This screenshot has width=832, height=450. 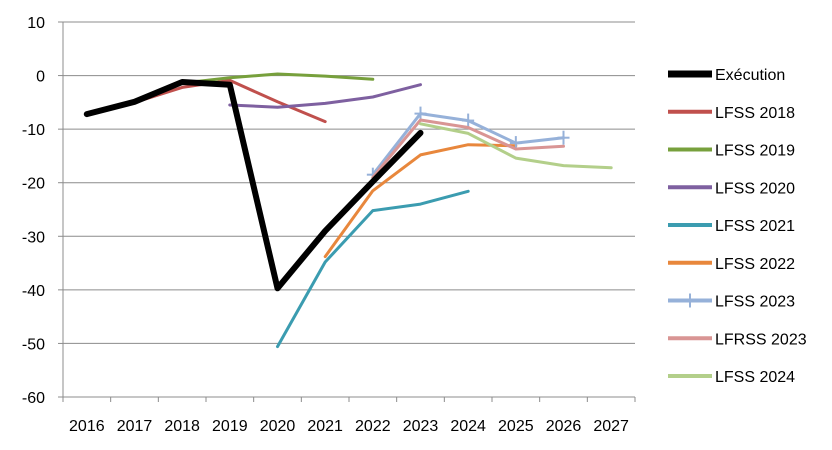 I want to click on x-tick-label: 2027, so click(x=611, y=426).